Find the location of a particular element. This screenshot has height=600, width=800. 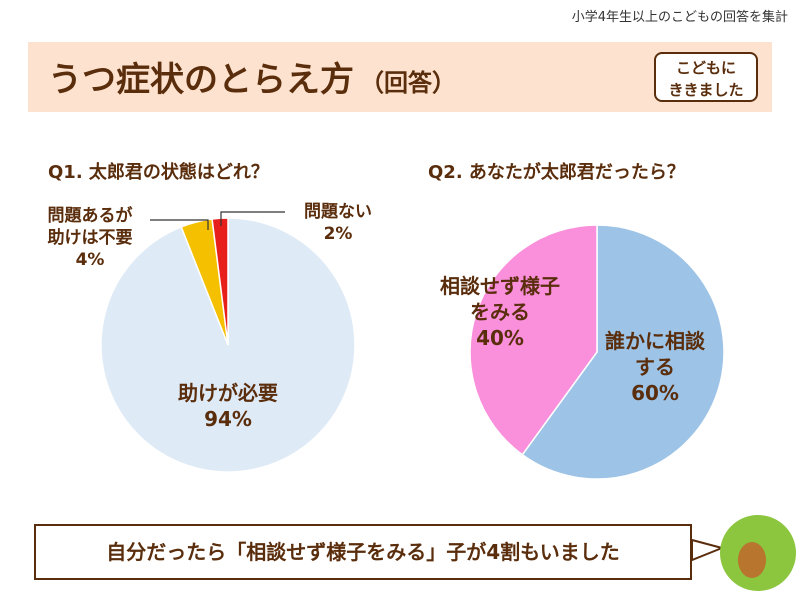

title-band is located at coordinates (400, 77).